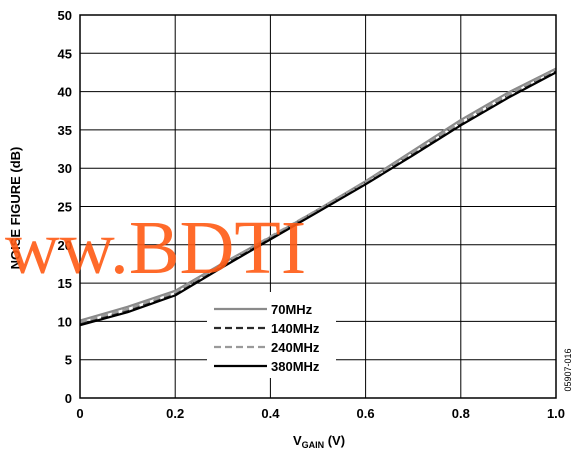  Describe the element at coordinates (65, 130) in the screenshot. I see `y-tick-label: 35` at that location.